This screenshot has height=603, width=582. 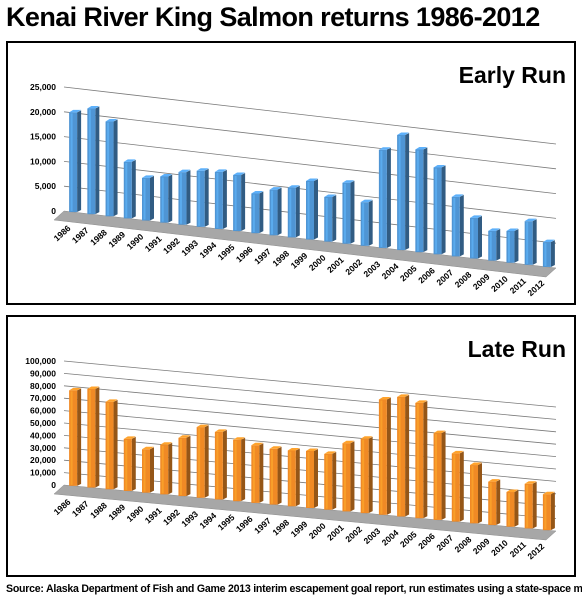 What do you see at coordinates (371, 536) in the screenshot?
I see `late-x-tick-label: 2003` at bounding box center [371, 536].